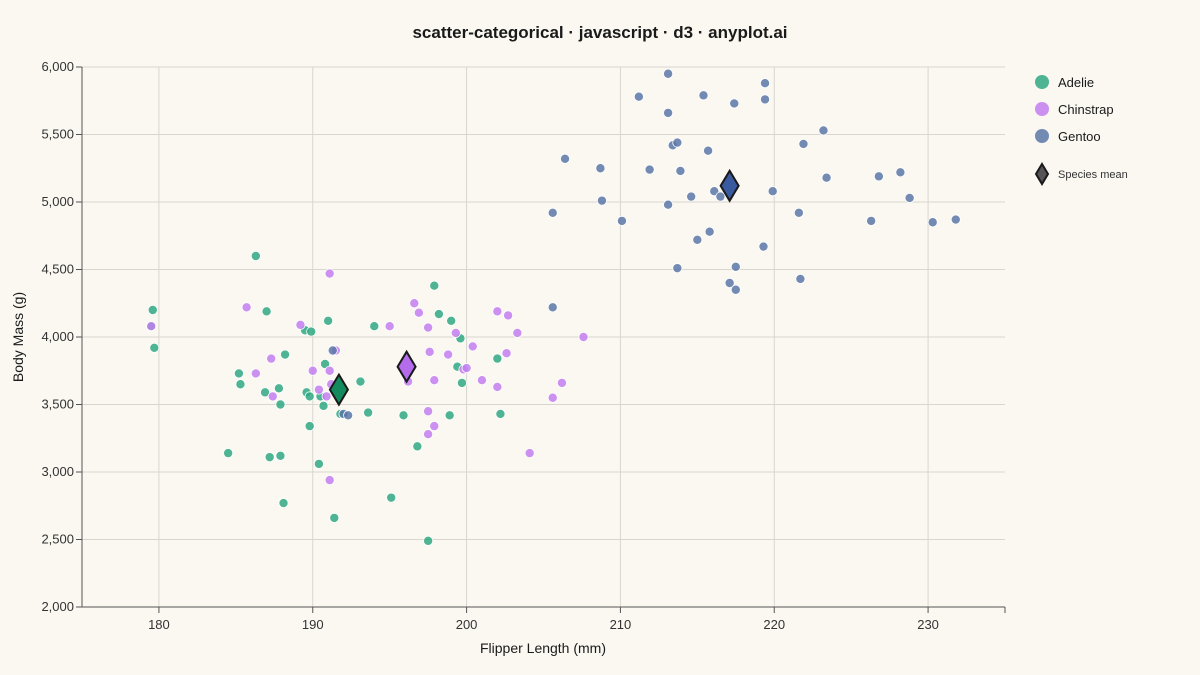 The image size is (1200, 675). I want to click on legend-label-adelie: Adelie, so click(1076, 82).